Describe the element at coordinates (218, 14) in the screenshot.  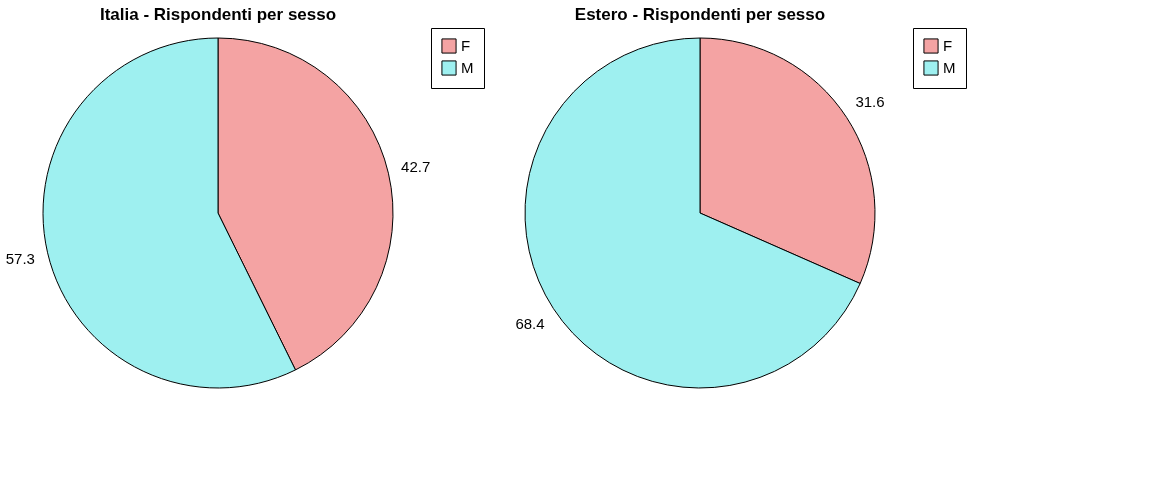
I see `chart-title: Italia - Rispondenti per sesso` at that location.